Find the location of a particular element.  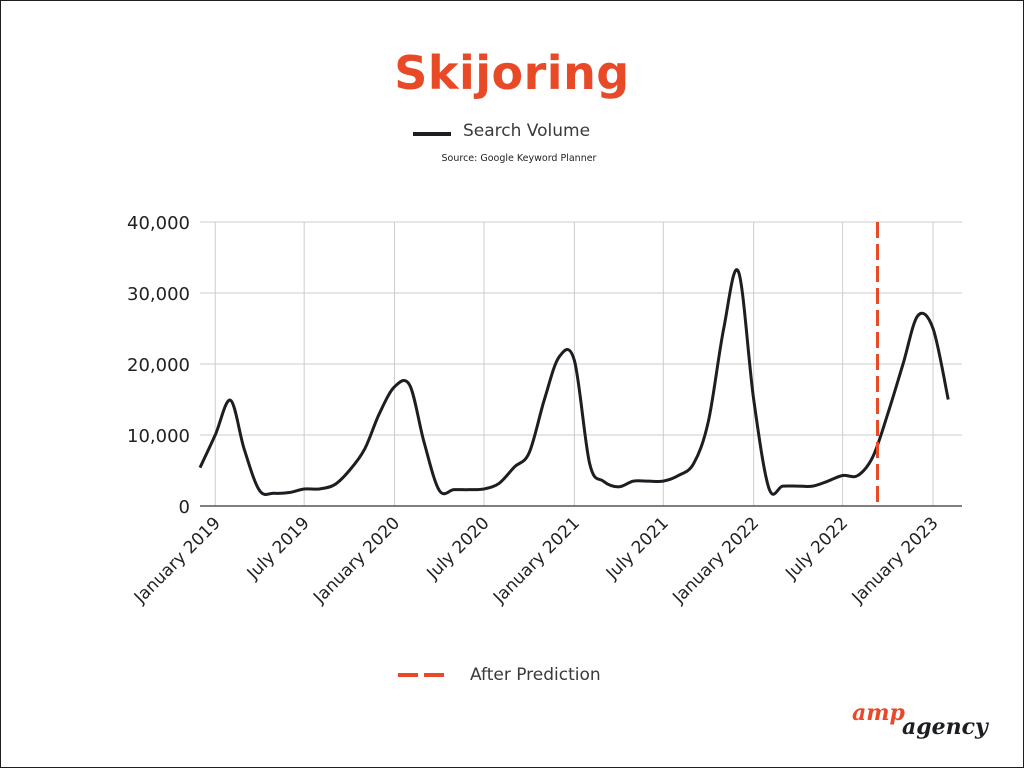

legend-series-label: Search Volume is located at coordinates (527, 131).